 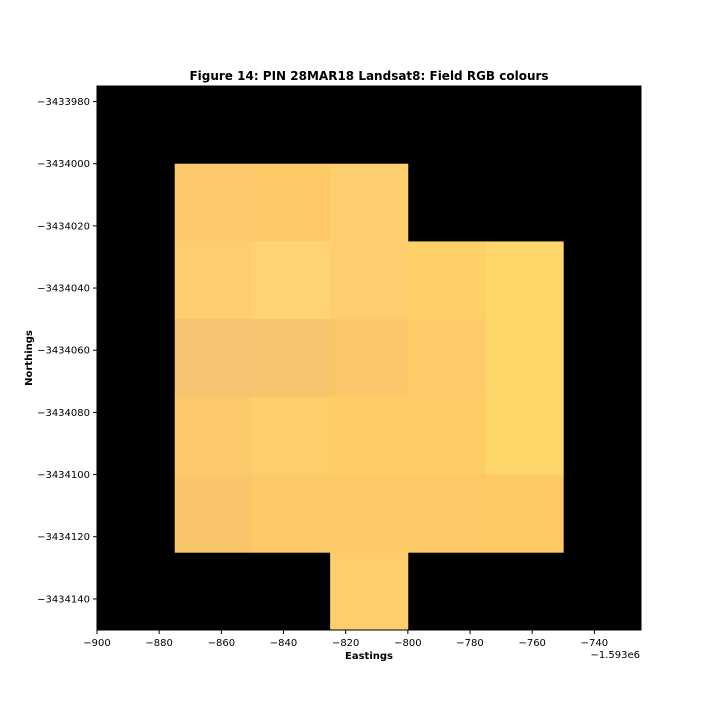 I want to click on y-tick-label: −3434140, so click(x=63, y=599).